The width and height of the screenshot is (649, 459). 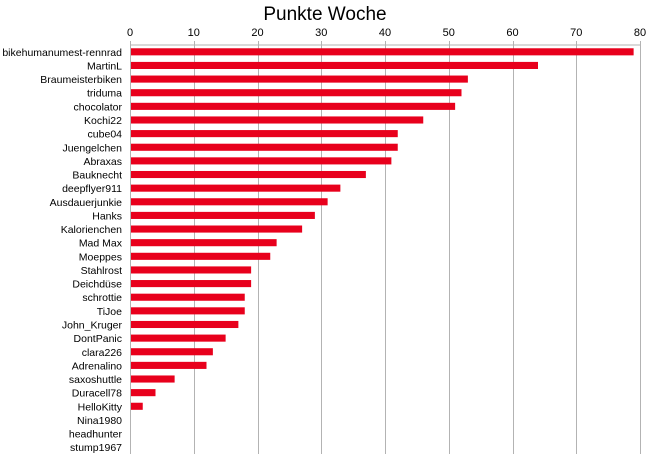 I want to click on category-label: Nina1980, so click(x=99, y=421).